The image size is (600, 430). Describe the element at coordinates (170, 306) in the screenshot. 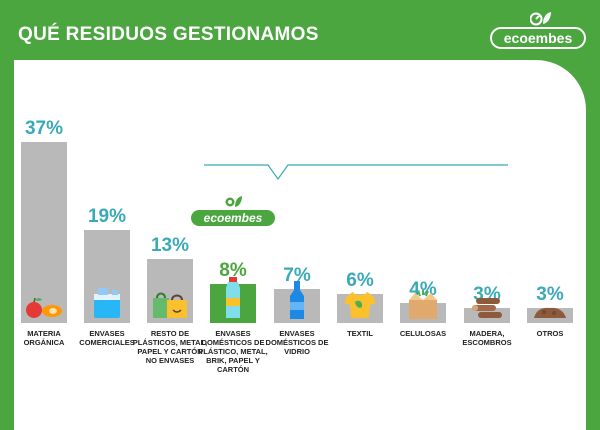

I see `shopping-bag-icon` at that location.